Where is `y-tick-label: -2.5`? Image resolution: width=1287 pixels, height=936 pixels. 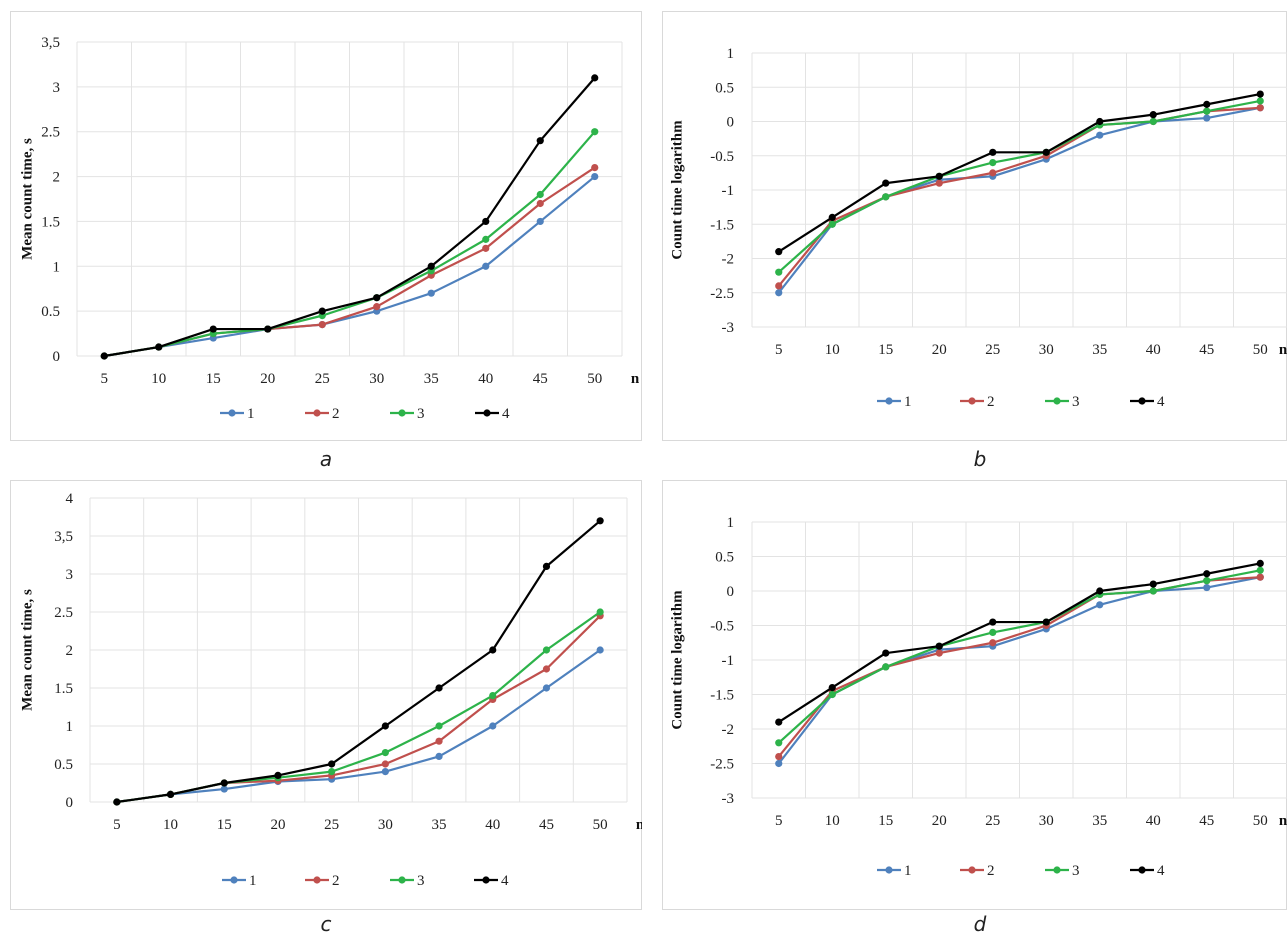
y-tick-label: -2.5 is located at coordinates (722, 765).